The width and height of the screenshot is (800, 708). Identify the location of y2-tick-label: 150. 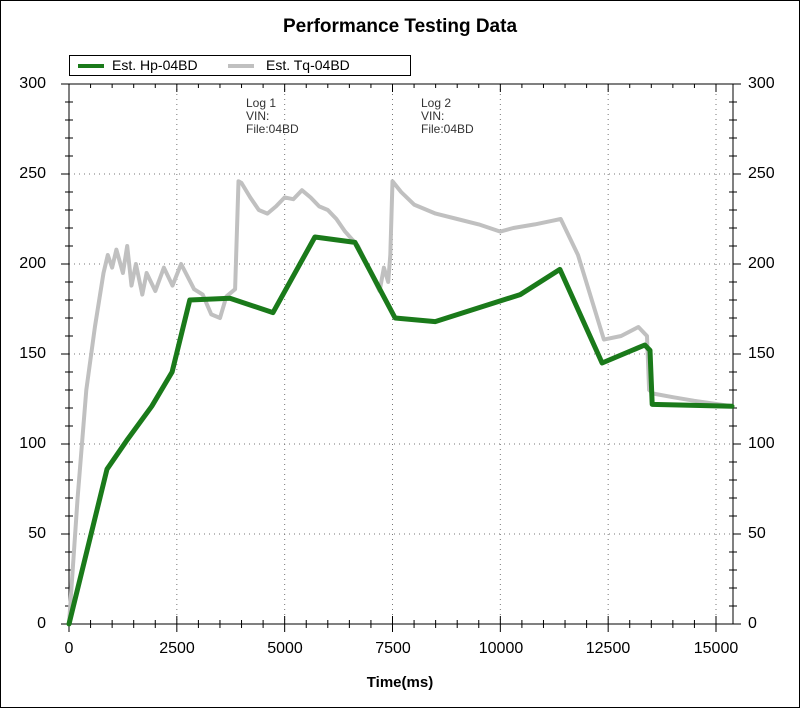
(761, 353).